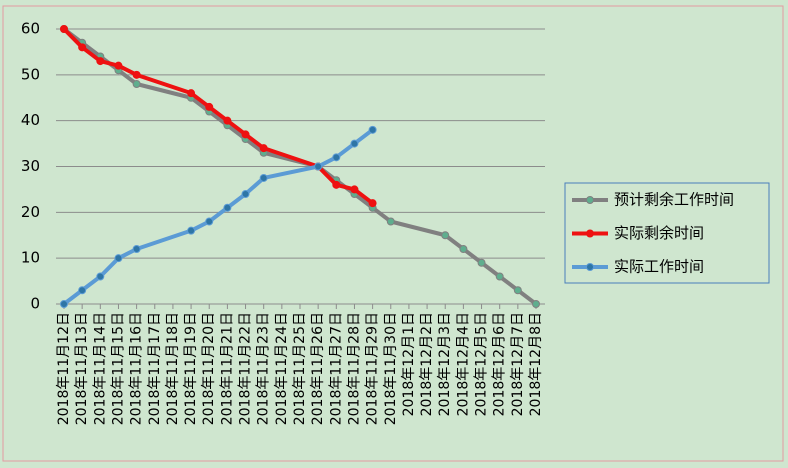  I want to click on x-tick-label: 2018年12月4日, so click(463, 364).